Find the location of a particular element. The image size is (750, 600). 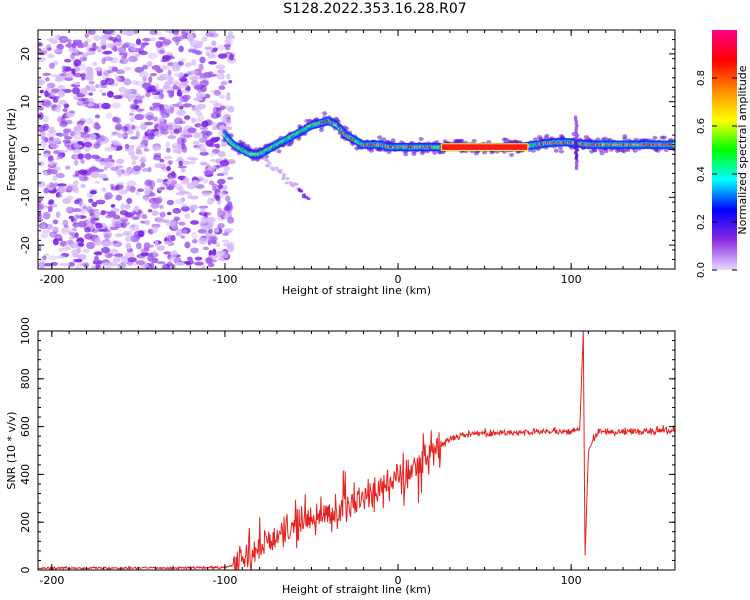

y-tick-label: 0 is located at coordinates (25, 149).